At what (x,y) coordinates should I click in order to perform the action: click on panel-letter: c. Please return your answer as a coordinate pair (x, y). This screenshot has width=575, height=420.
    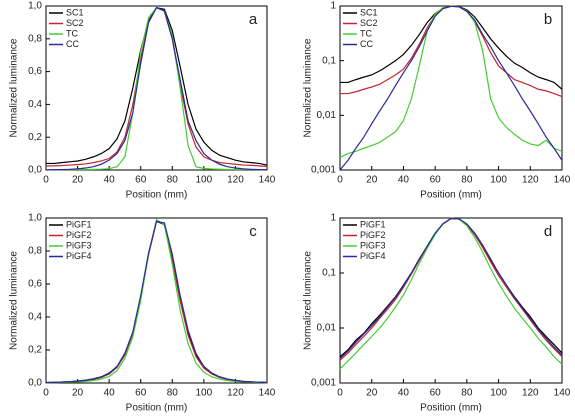
    Looking at the image, I should click on (253, 231).